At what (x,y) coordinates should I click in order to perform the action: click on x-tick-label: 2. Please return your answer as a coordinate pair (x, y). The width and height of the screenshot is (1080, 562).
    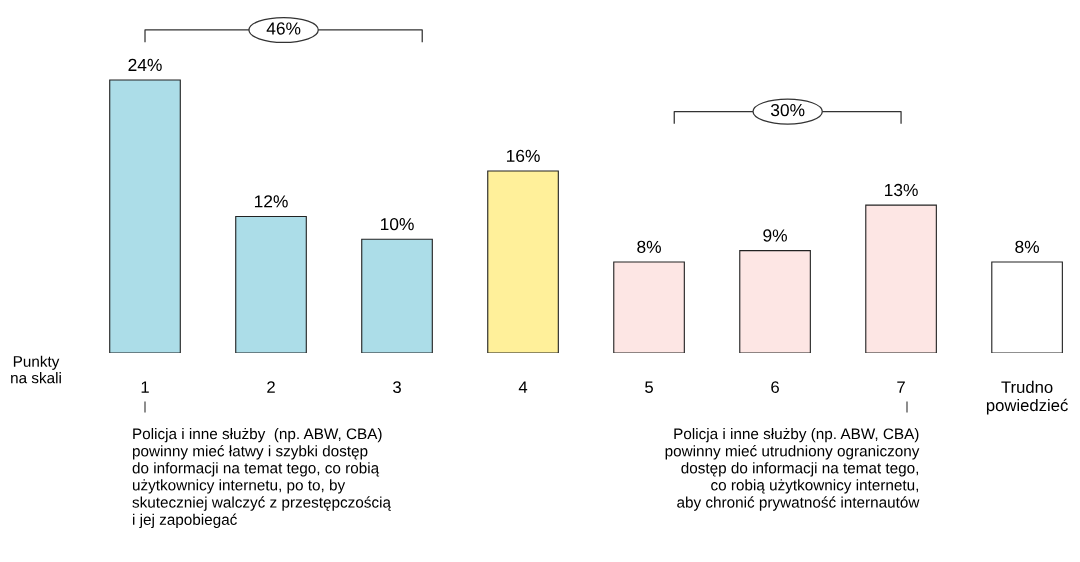
    Looking at the image, I should click on (271, 387).